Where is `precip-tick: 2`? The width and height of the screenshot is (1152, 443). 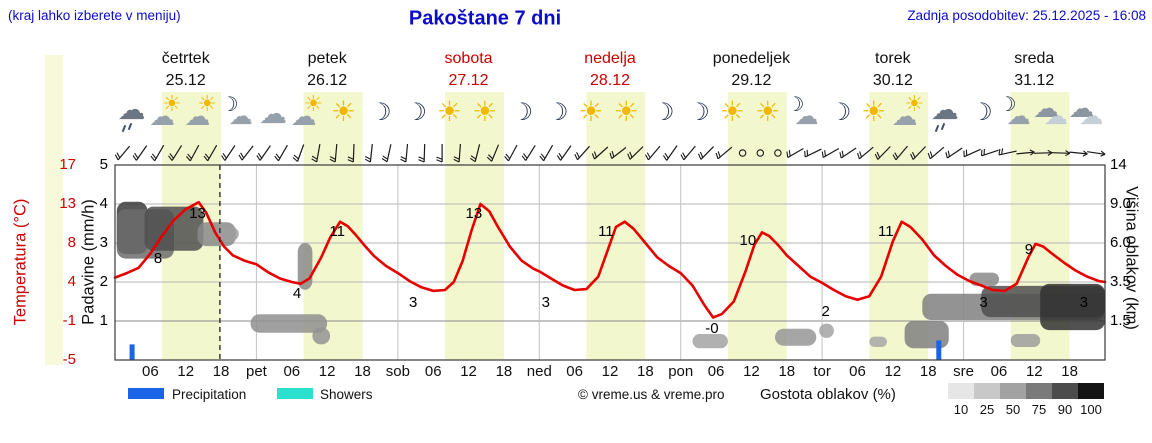 precip-tick: 2 is located at coordinates (103, 281).